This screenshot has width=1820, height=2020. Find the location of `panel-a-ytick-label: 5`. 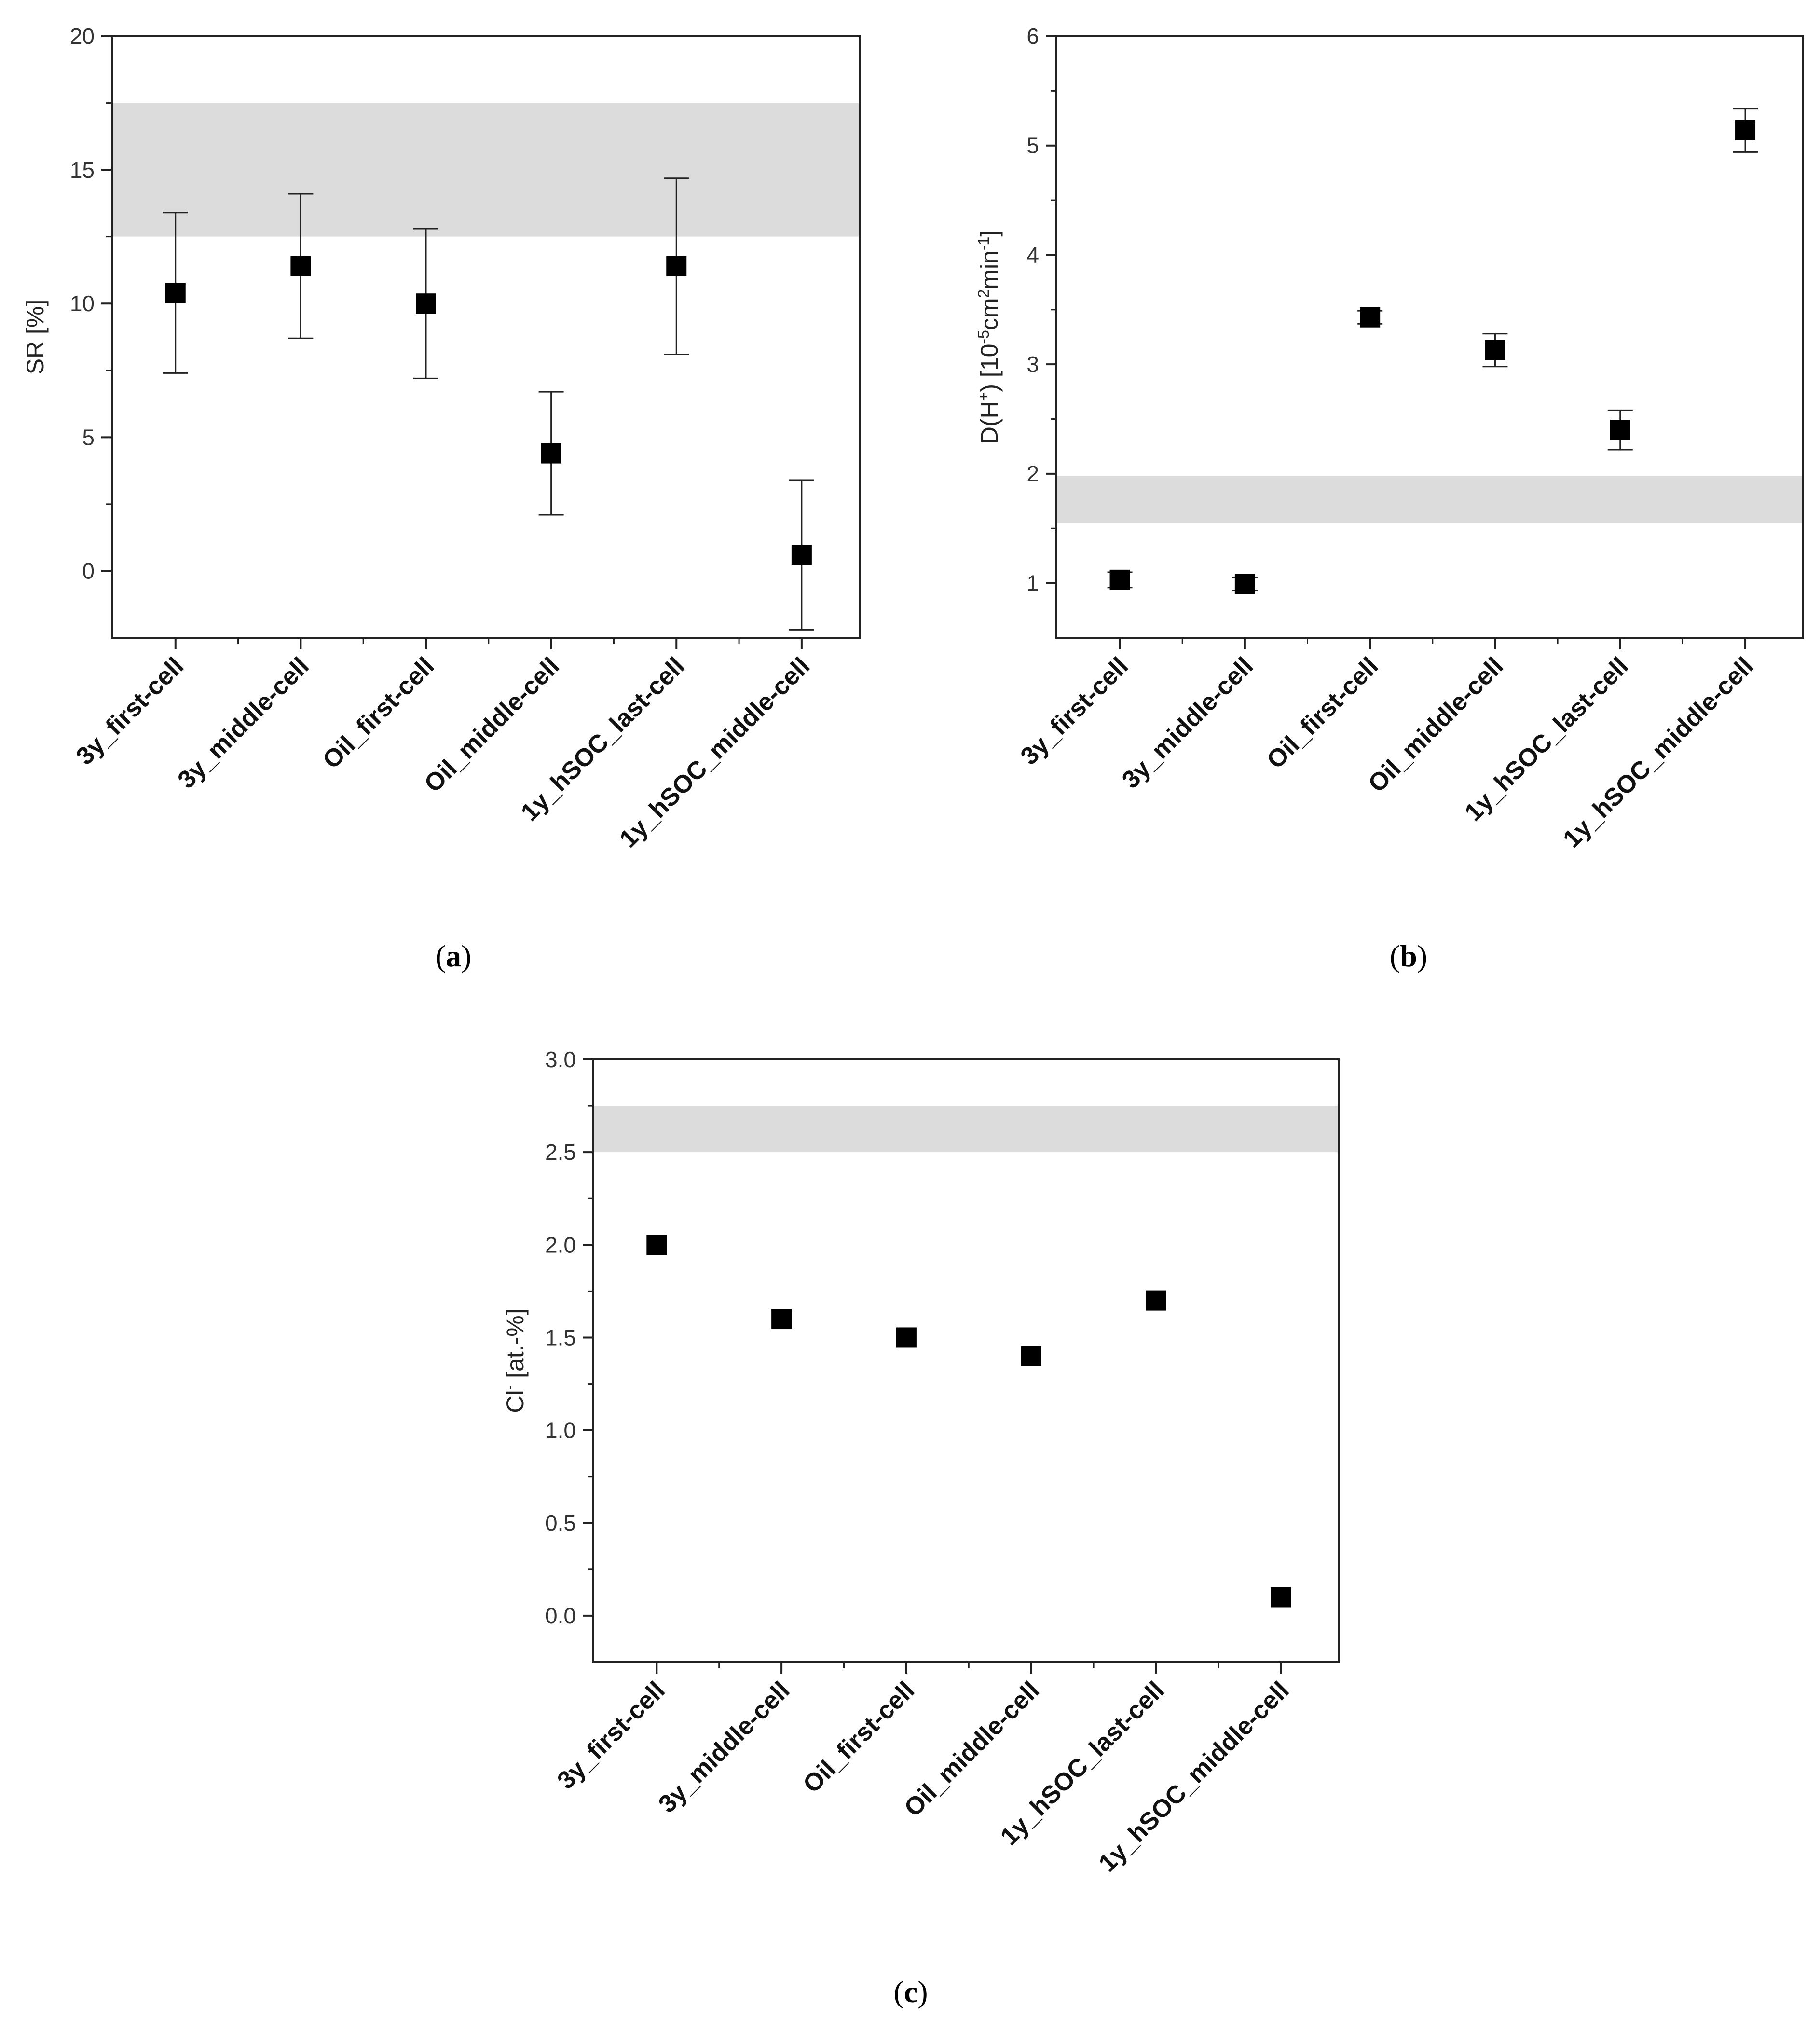

panel-a-ytick-label: 5 is located at coordinates (89, 437).